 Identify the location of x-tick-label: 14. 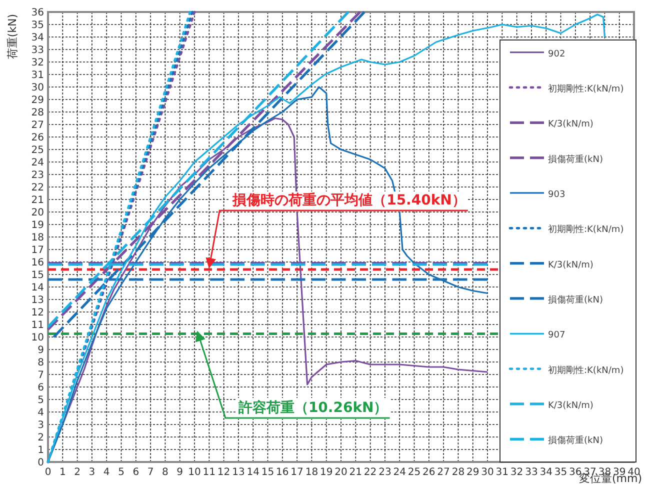
(253, 472).